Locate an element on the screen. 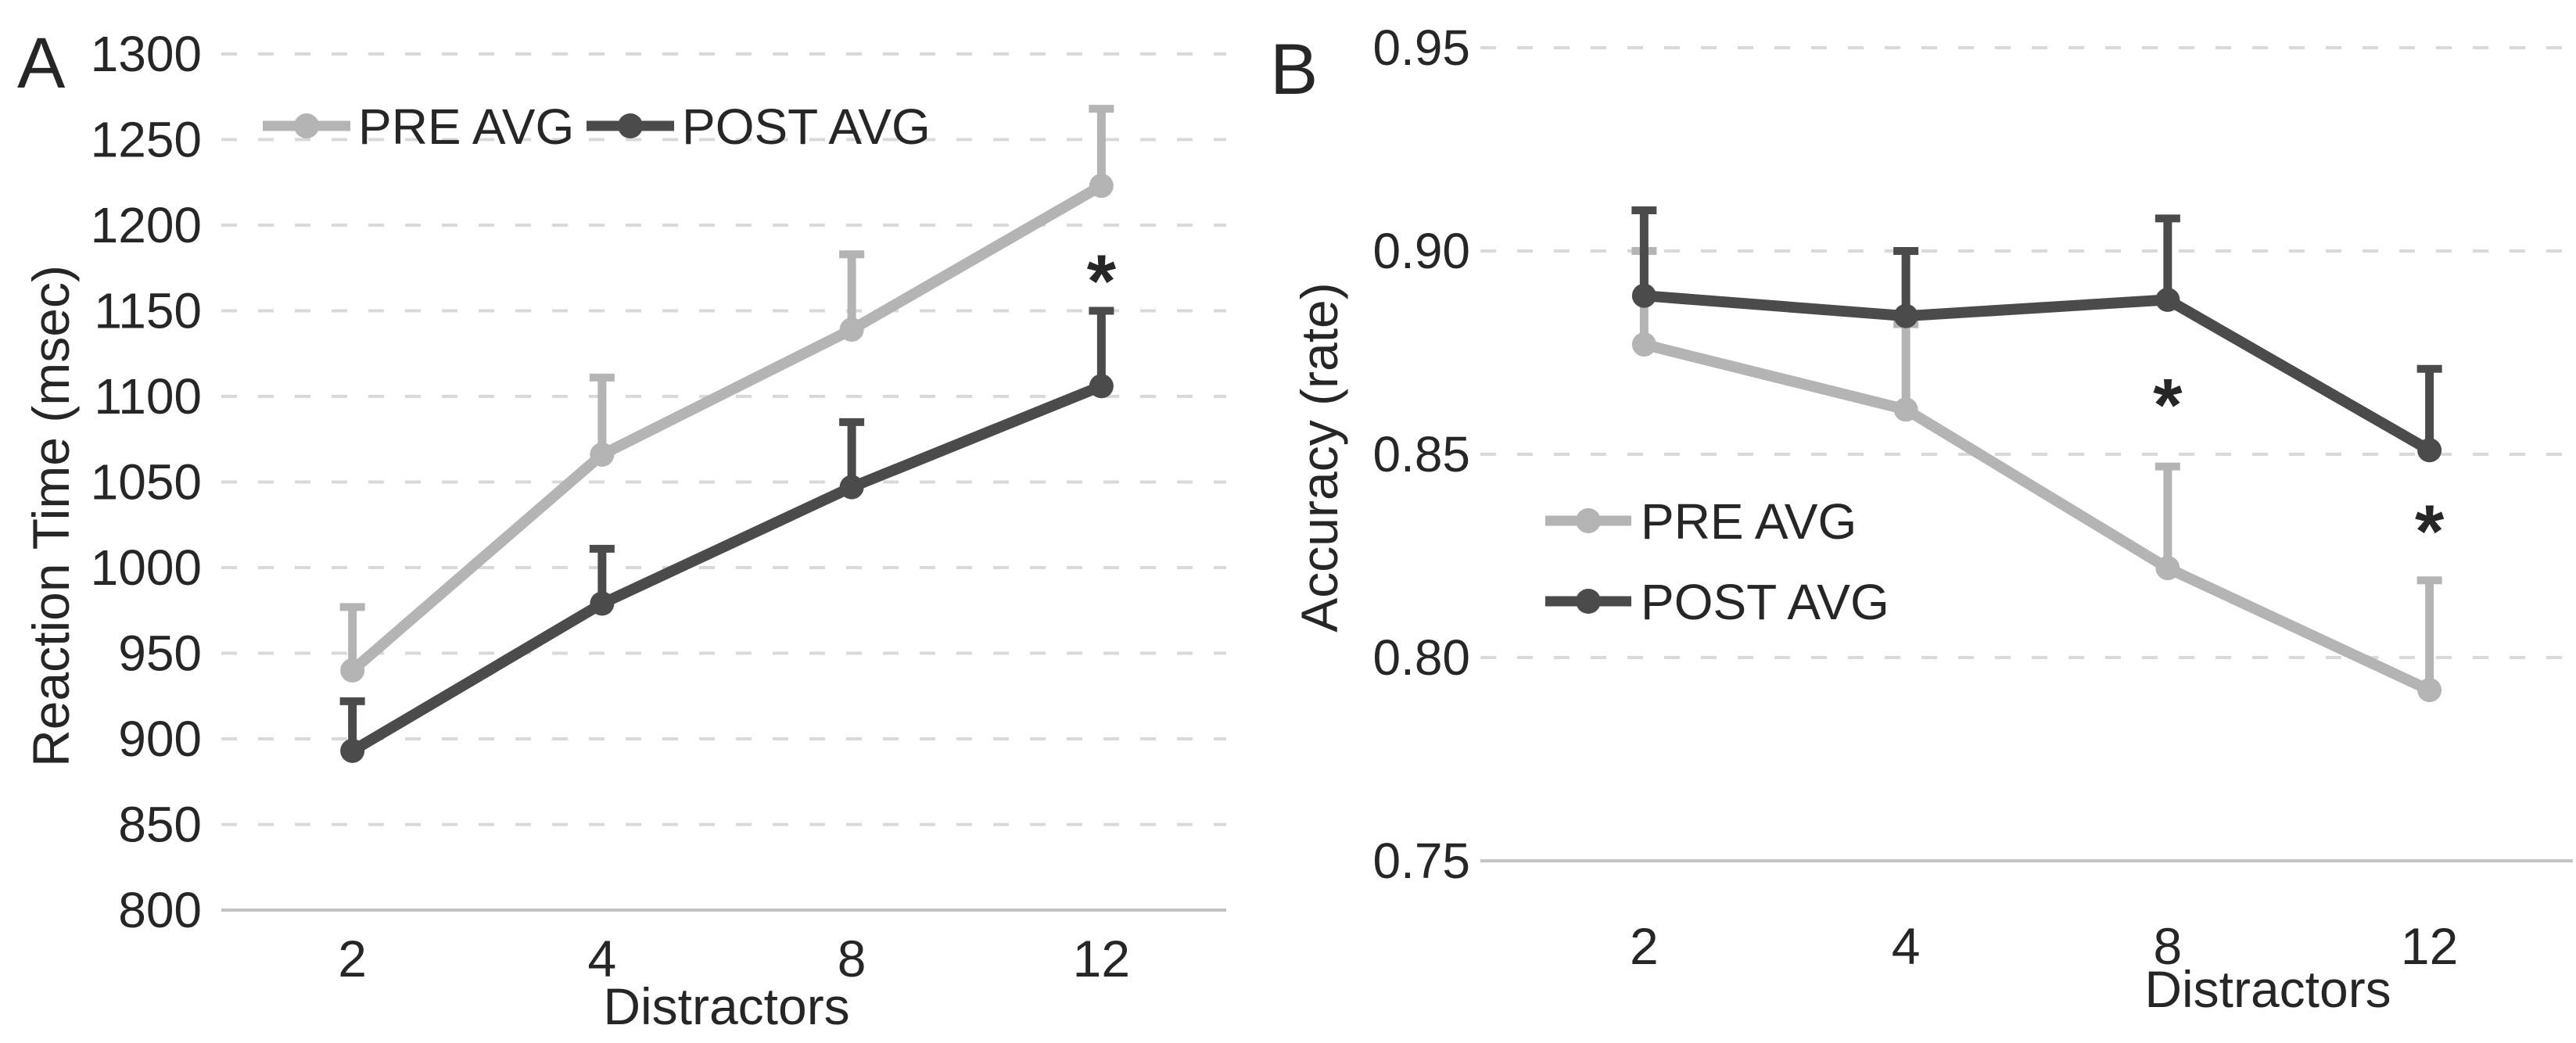 Image resolution: width=2576 pixels, height=1043 pixels. y-tick-label: 1000 is located at coordinates (146, 568).